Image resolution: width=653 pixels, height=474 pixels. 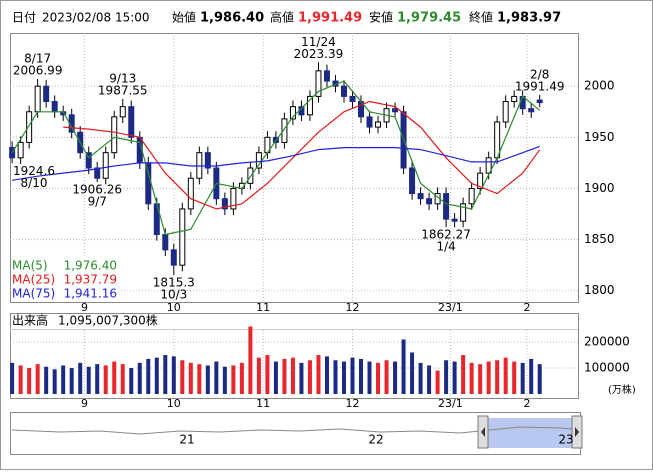 What do you see at coordinates (24, 18) in the screenshot?
I see `header-label: 日付` at bounding box center [24, 18].